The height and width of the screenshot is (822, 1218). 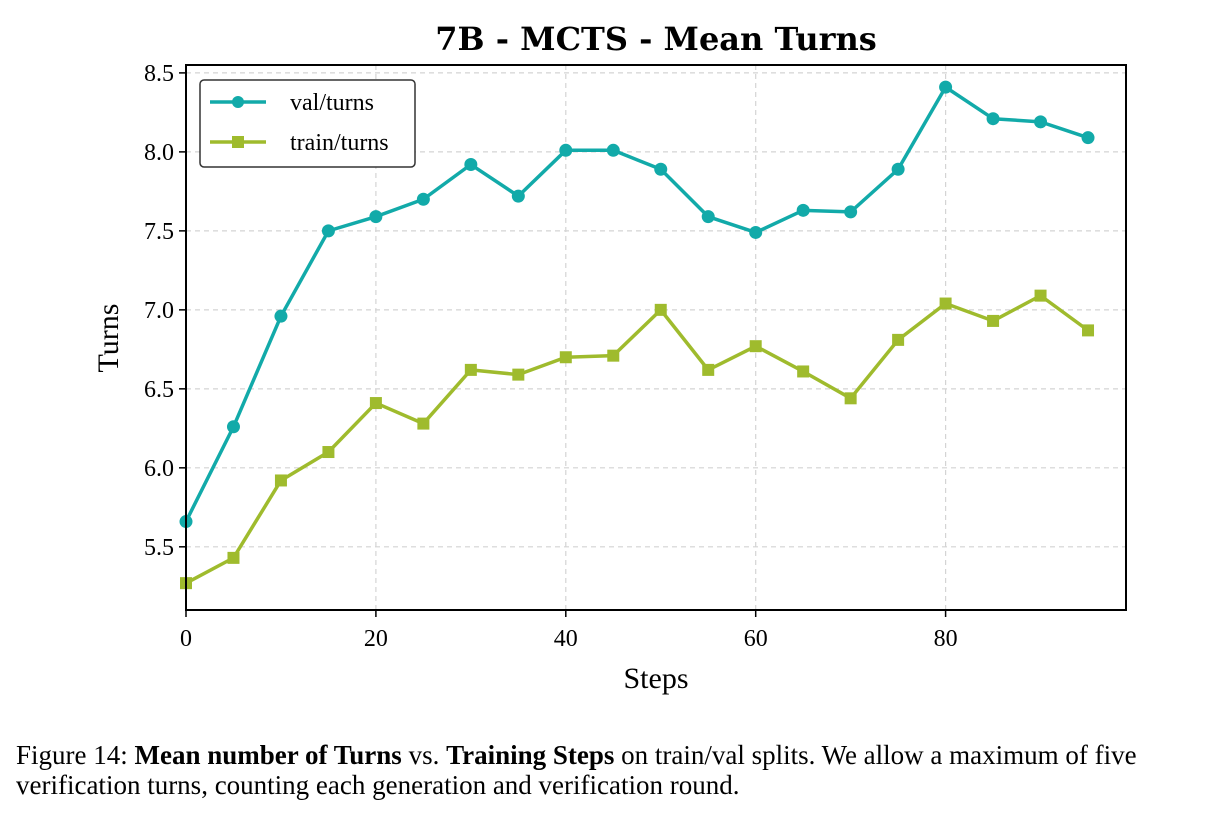 I want to click on legend-marker-val, so click(x=238, y=102).